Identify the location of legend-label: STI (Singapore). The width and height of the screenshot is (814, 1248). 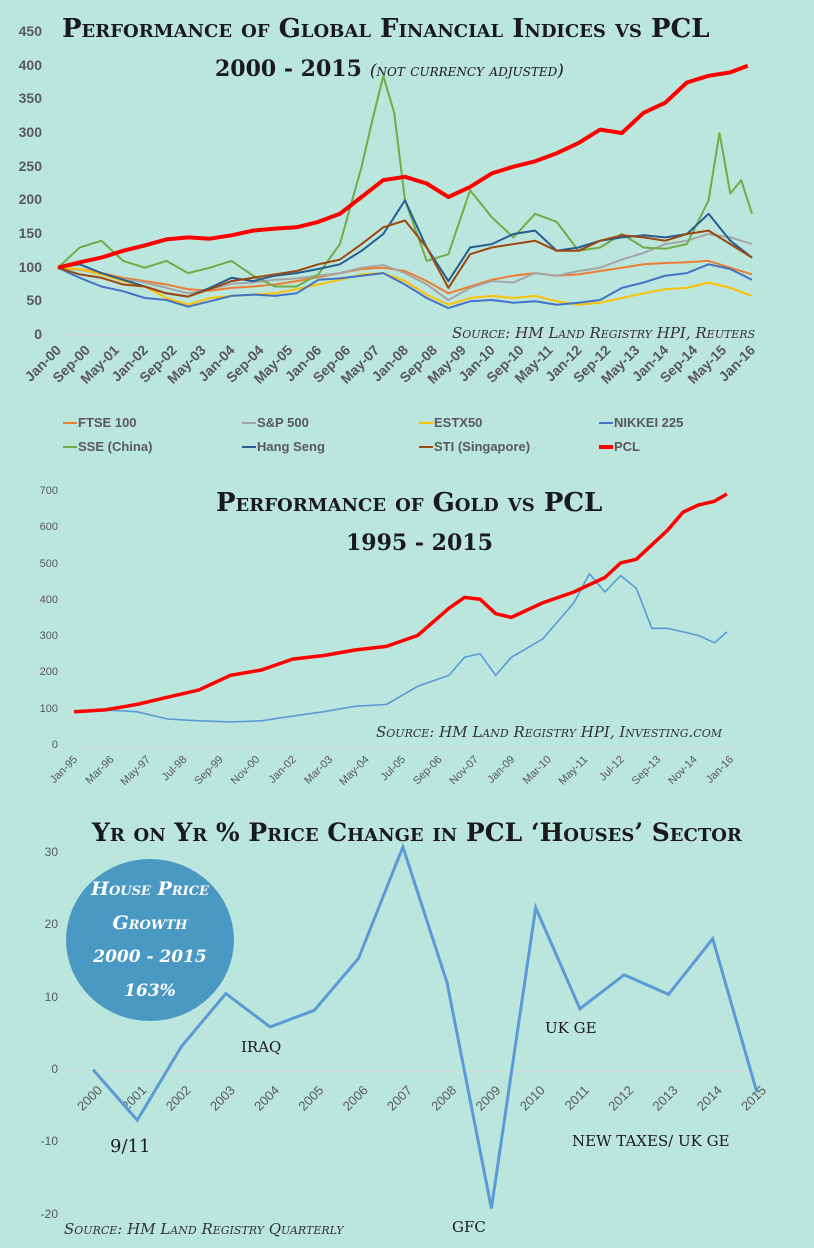
(482, 446).